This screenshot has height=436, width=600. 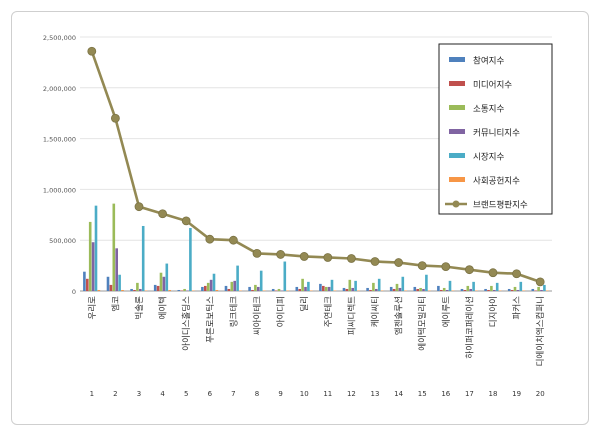 I want to click on category-label: 피씨디렉트, so click(x=351, y=315).